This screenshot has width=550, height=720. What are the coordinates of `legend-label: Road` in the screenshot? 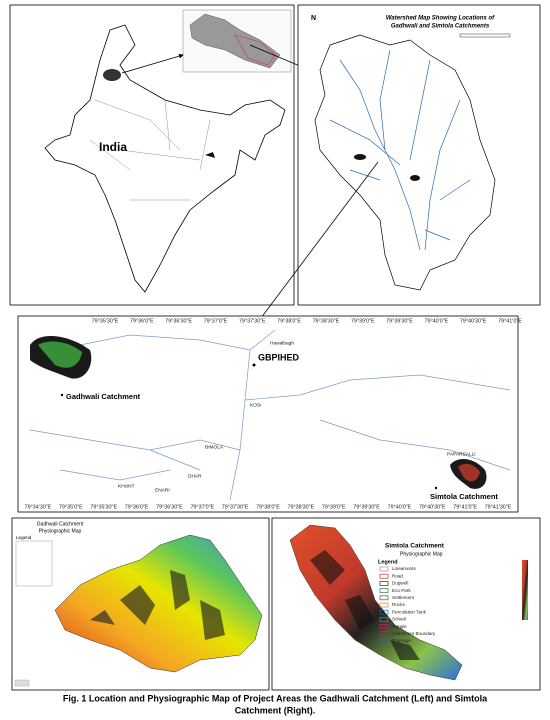 It's located at (397, 575).